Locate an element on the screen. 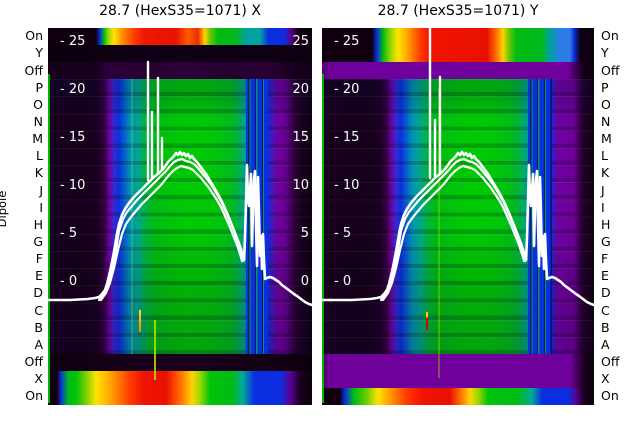 The height and width of the screenshot is (440, 640). inner-tick-label: 0 is located at coordinates (304, 281).